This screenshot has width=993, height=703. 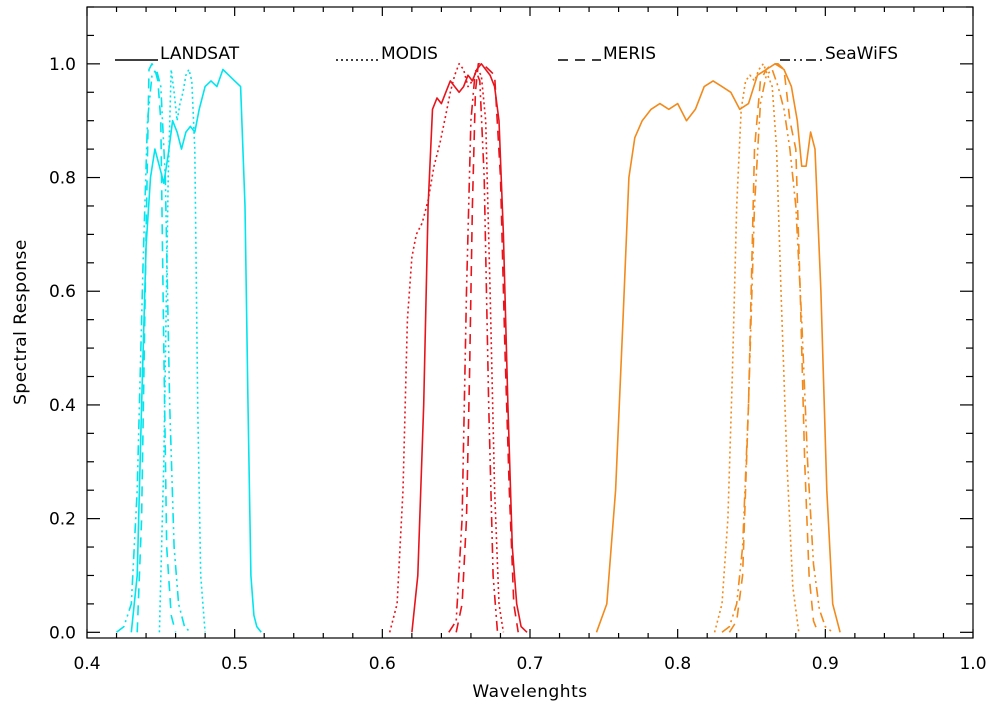 What do you see at coordinates (629, 54) in the screenshot?
I see `legend-label-meris: MERIS` at bounding box center [629, 54].